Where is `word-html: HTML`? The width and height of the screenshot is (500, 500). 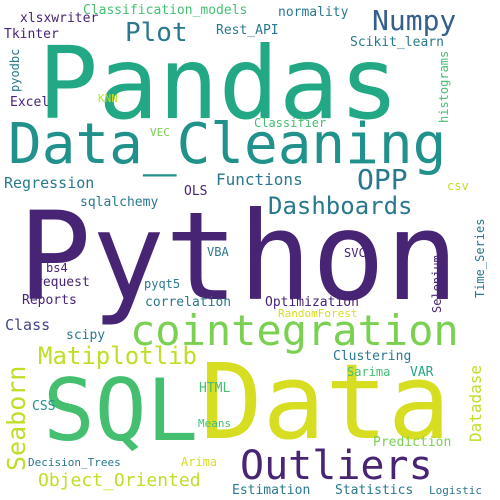 word-html: HTML is located at coordinates (215, 388).